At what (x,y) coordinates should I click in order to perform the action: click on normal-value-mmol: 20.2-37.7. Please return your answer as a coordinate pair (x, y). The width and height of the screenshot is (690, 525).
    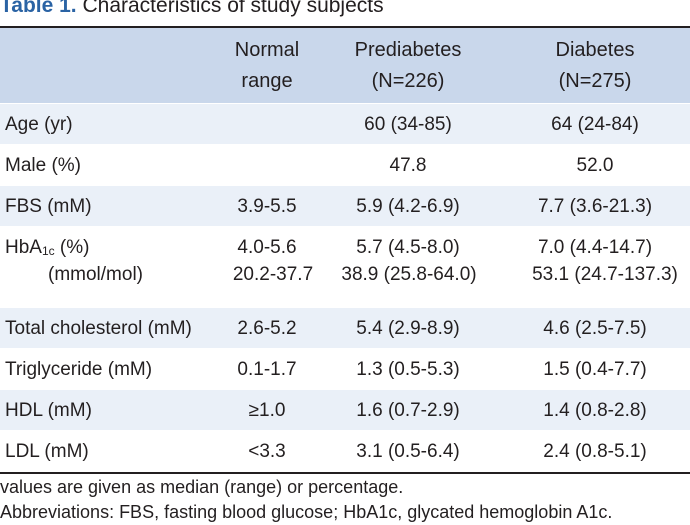
    Looking at the image, I should click on (273, 274).